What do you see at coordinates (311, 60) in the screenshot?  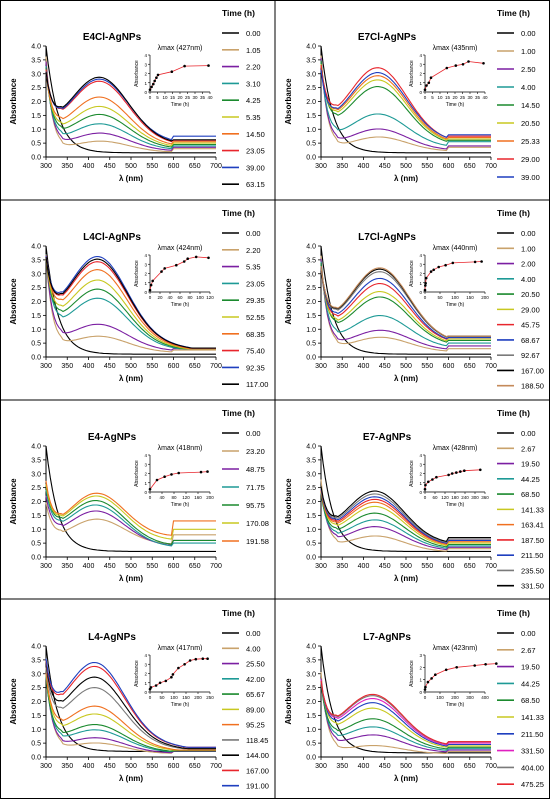 I see `y-tick-label: 3.5` at bounding box center [311, 60].